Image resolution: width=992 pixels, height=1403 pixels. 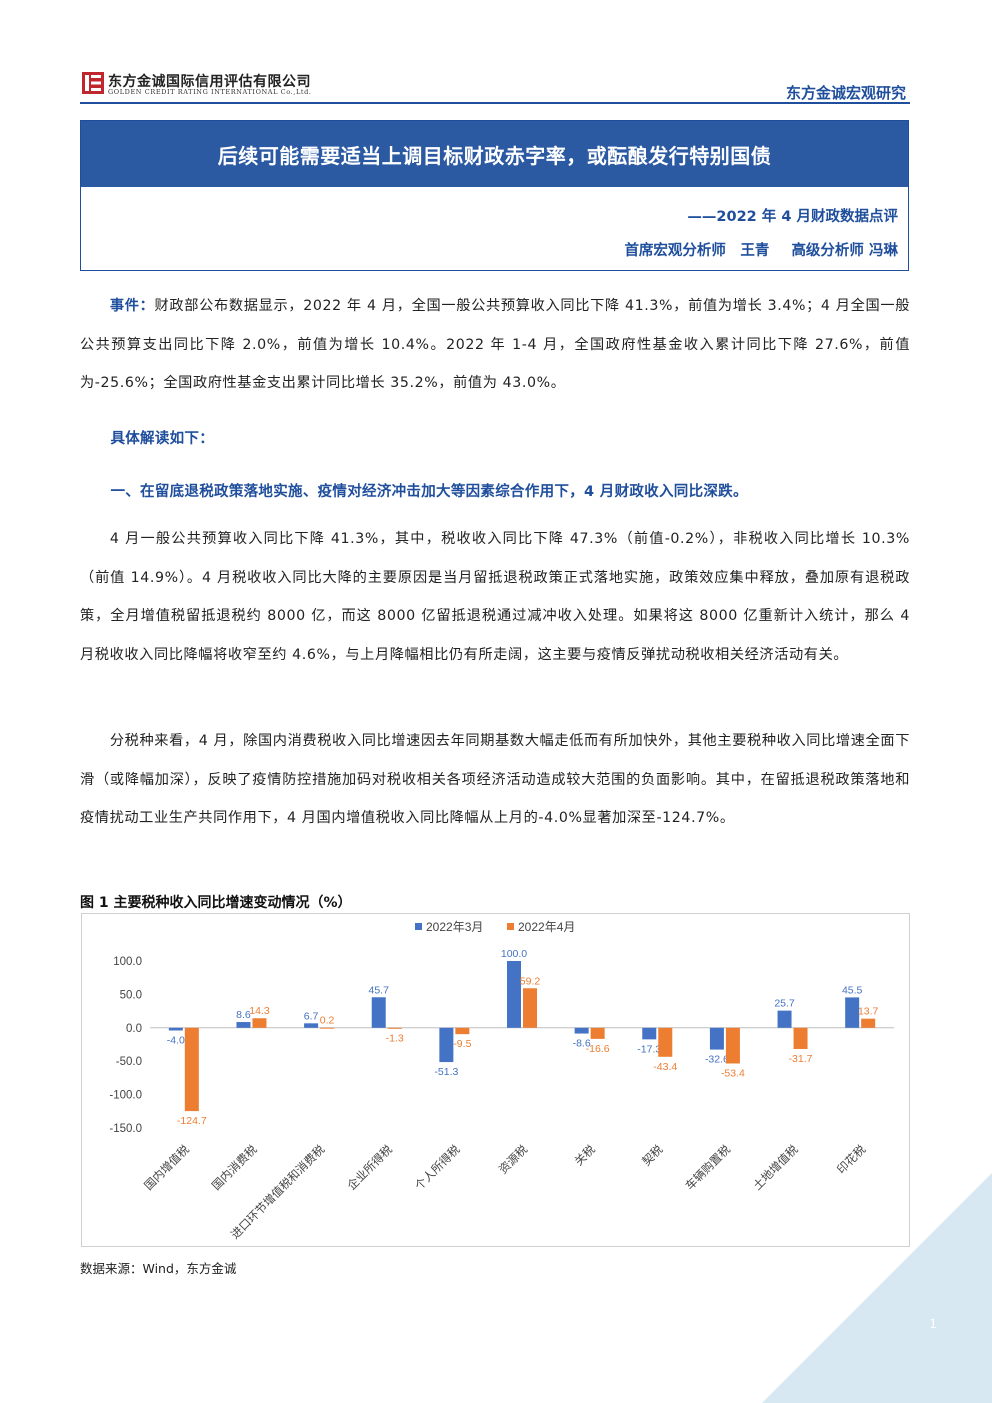 What do you see at coordinates (665, 1067) in the screenshot?
I see `data-label: -43.4` at bounding box center [665, 1067].